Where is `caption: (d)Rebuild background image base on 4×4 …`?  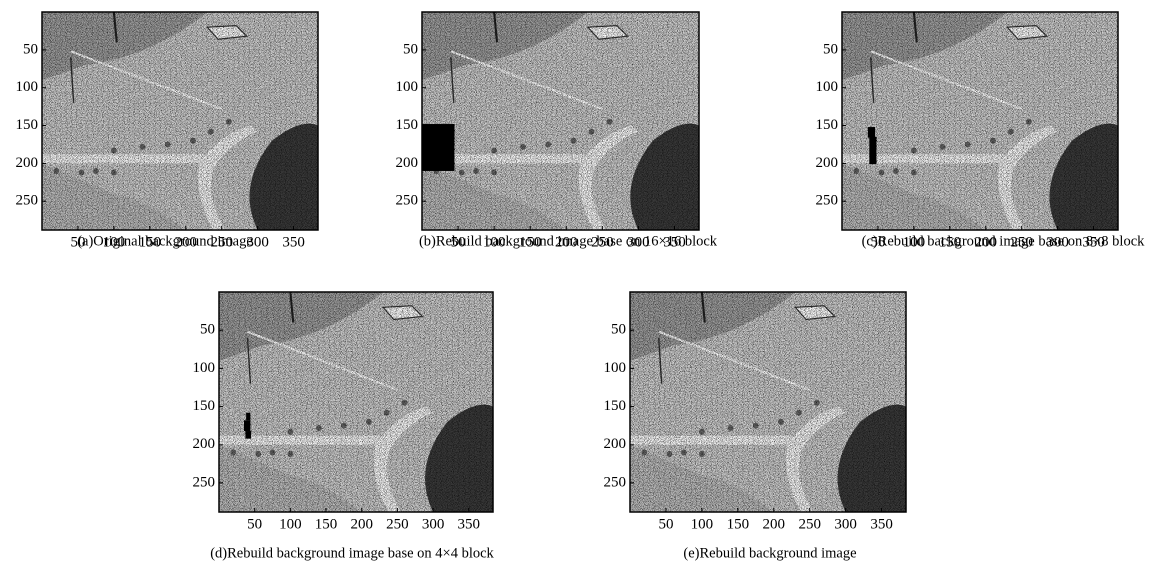
caption: (d)Rebuild background image base on 4×4 … is located at coordinates (352, 553).